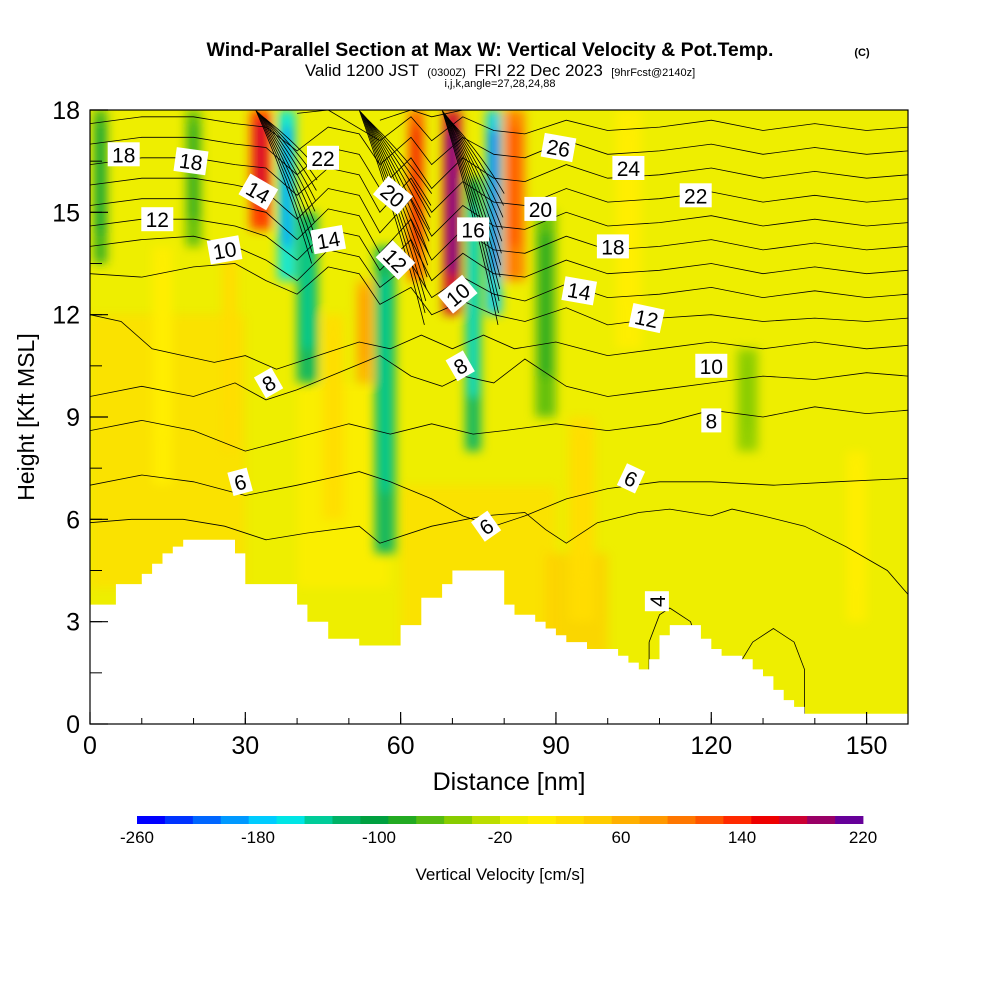 Image resolution: width=1000 pixels, height=1000 pixels. What do you see at coordinates (500, 837) in the screenshot?
I see `colorbar-tick-label: -20` at bounding box center [500, 837].